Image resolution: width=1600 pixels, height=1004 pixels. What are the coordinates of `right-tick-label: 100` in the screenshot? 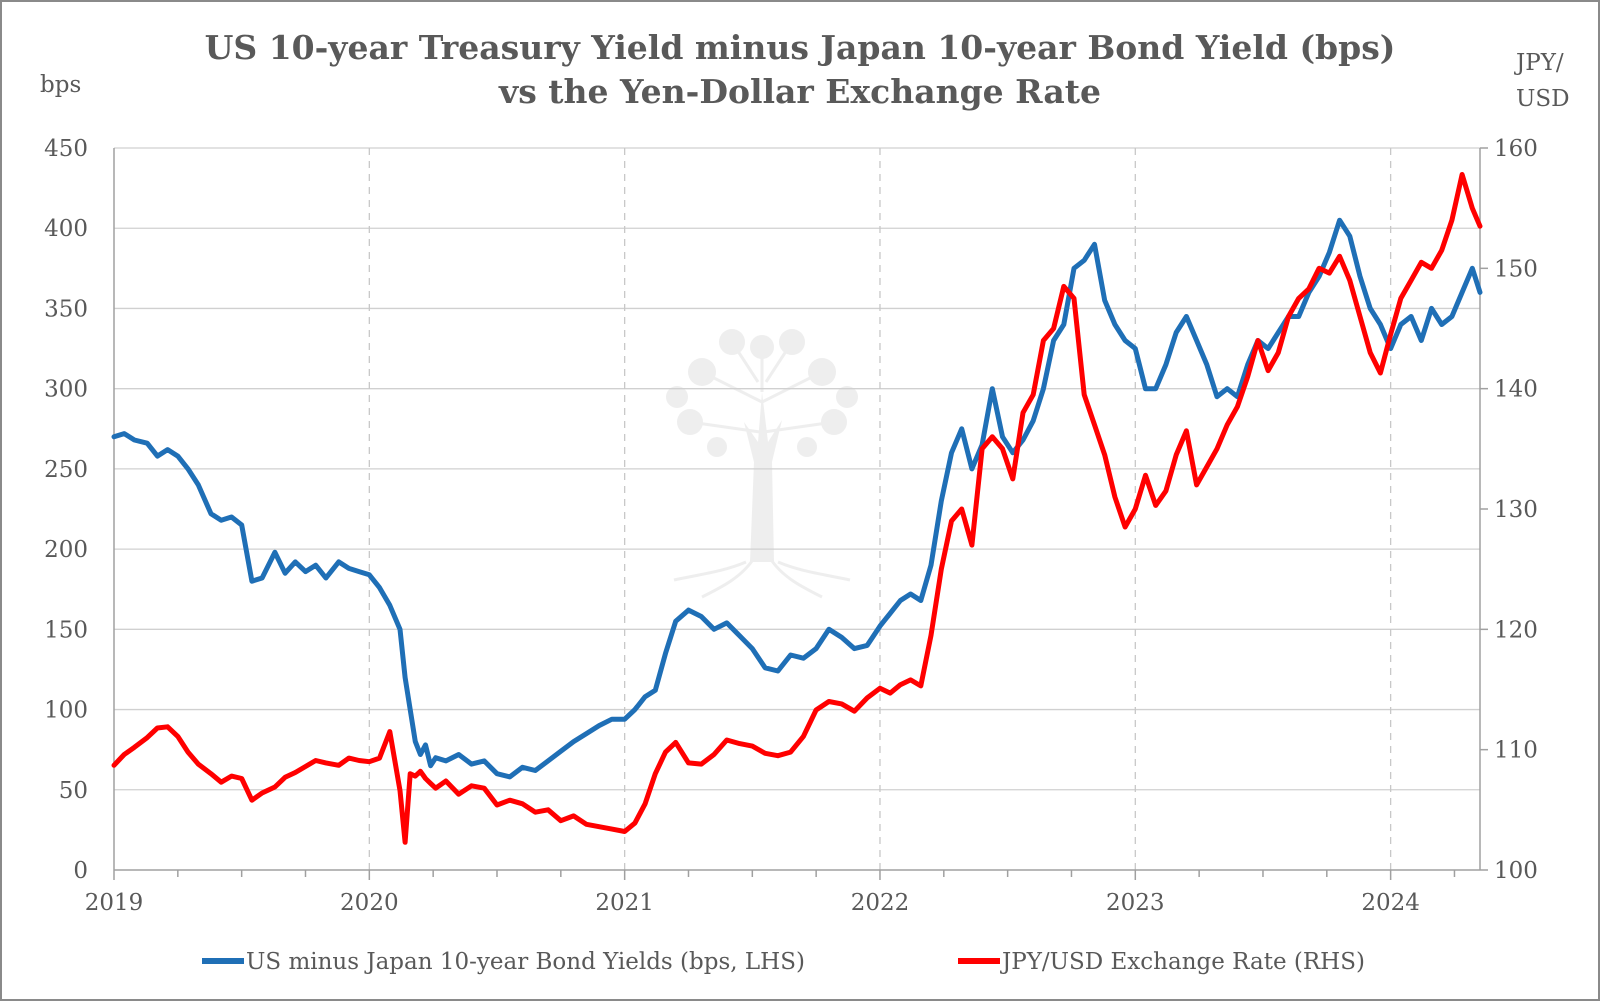 It's located at (1516, 871).